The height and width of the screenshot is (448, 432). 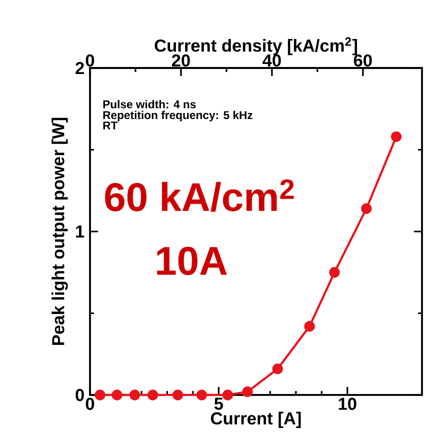 I want to click on x2-axis-title: Current density [kA/cm$^{2}$], so click(x=255, y=46).